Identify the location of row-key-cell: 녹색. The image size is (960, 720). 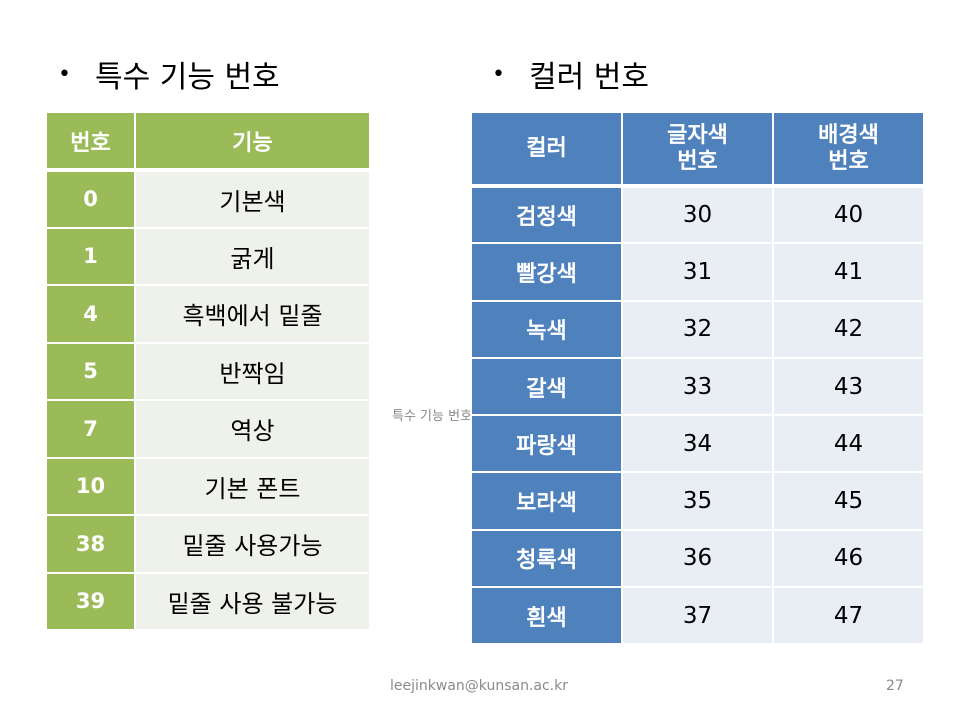
(546, 329).